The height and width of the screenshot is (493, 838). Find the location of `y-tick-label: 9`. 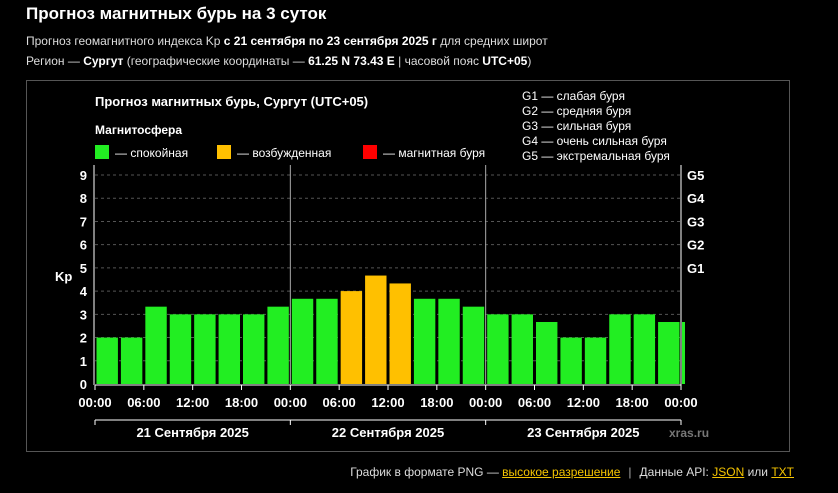

y-tick-label: 9 is located at coordinates (83, 175).